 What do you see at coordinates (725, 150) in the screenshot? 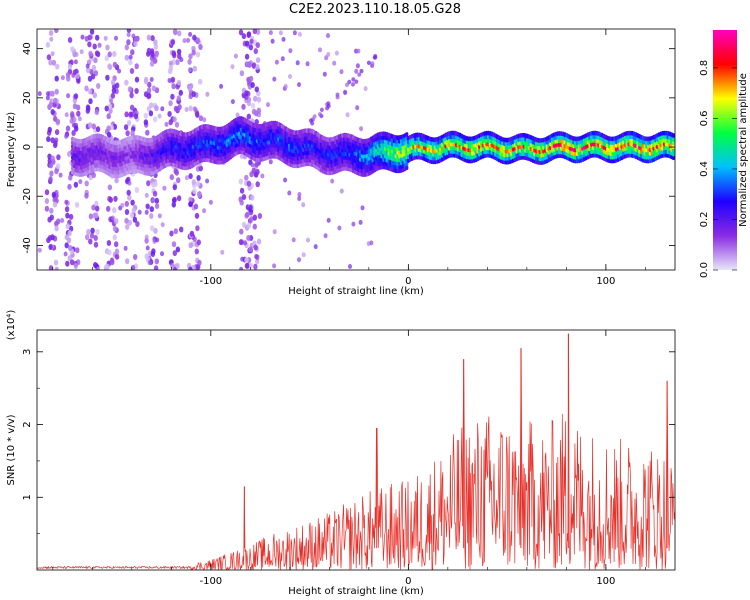
I see `colorbar` at bounding box center [725, 150].